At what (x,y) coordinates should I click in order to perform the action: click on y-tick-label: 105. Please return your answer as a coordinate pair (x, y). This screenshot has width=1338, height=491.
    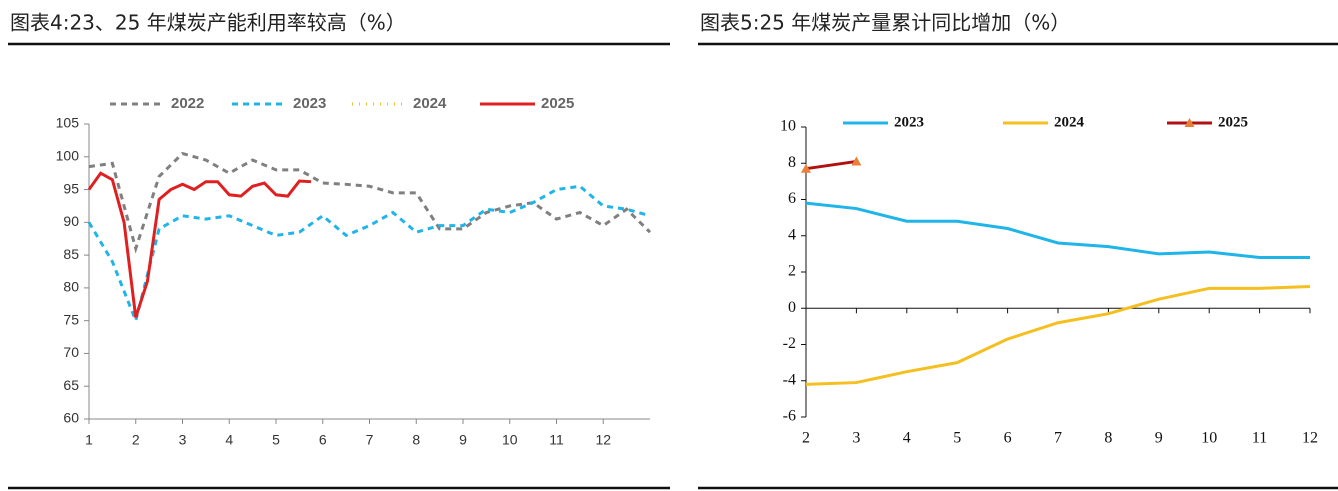
    Looking at the image, I should click on (68, 123).